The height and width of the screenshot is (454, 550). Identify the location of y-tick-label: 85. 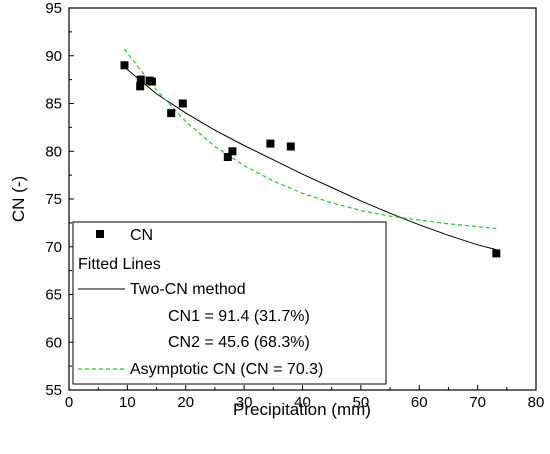
(53, 104).